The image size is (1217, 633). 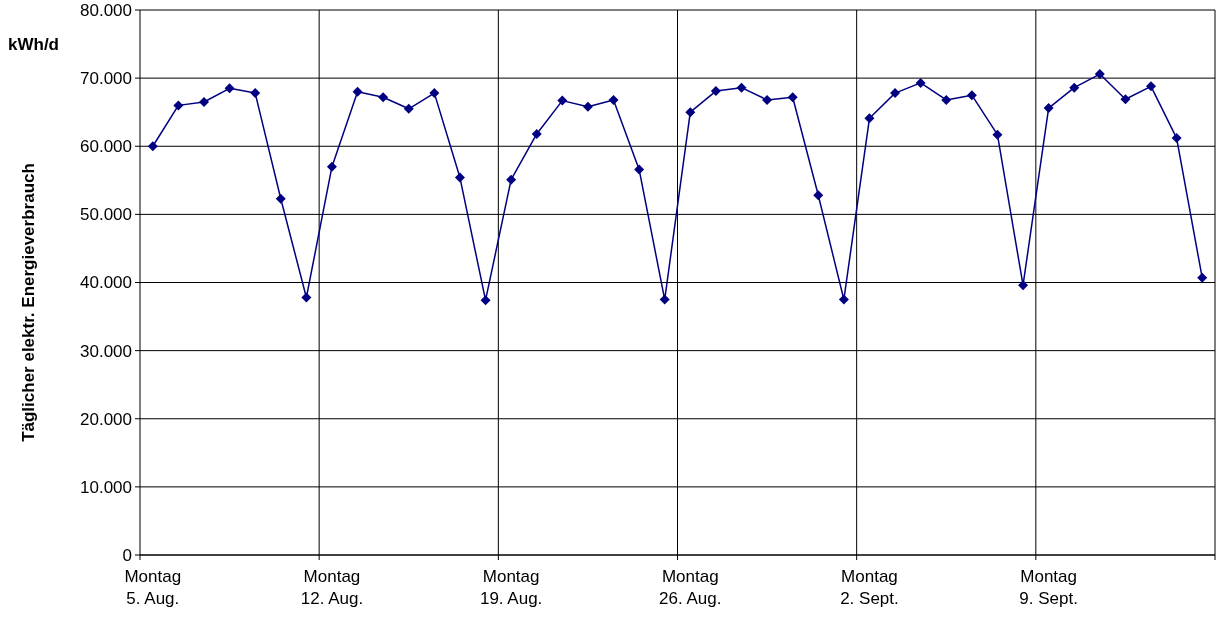 I want to click on x-tick-label: Montag 5. Aug., so click(x=153, y=587).